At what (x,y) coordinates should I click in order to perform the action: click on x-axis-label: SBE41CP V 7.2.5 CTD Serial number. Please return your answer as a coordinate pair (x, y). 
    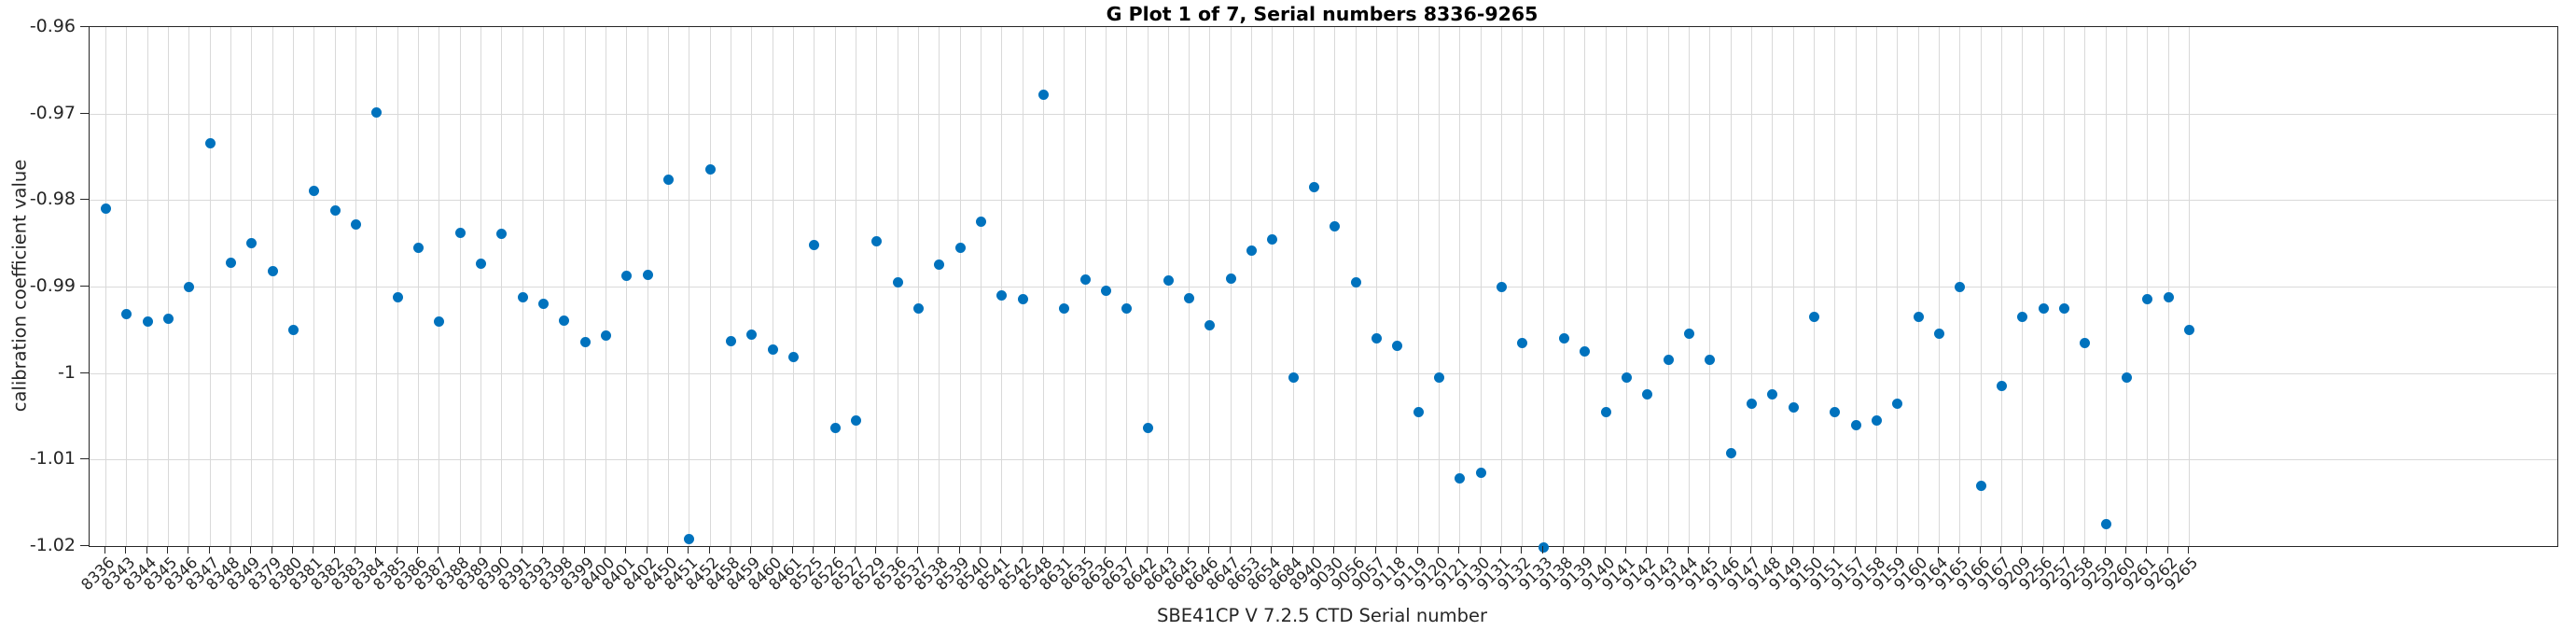
    Looking at the image, I should click on (1322, 615).